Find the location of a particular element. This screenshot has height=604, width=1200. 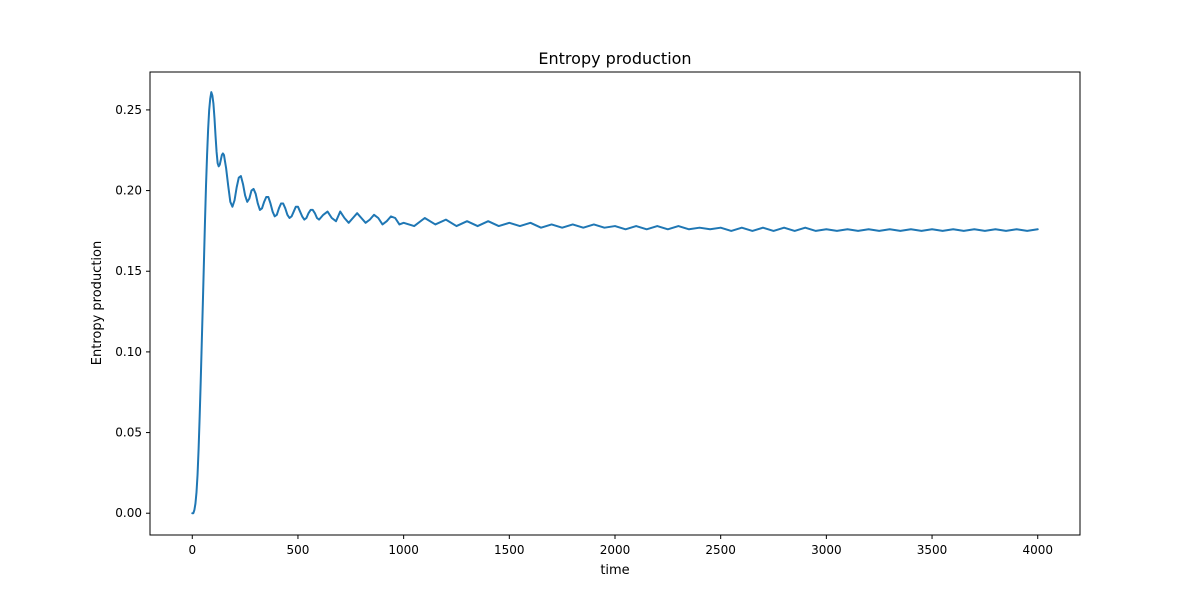

y-tick-label: 0.25 is located at coordinates (128, 110).